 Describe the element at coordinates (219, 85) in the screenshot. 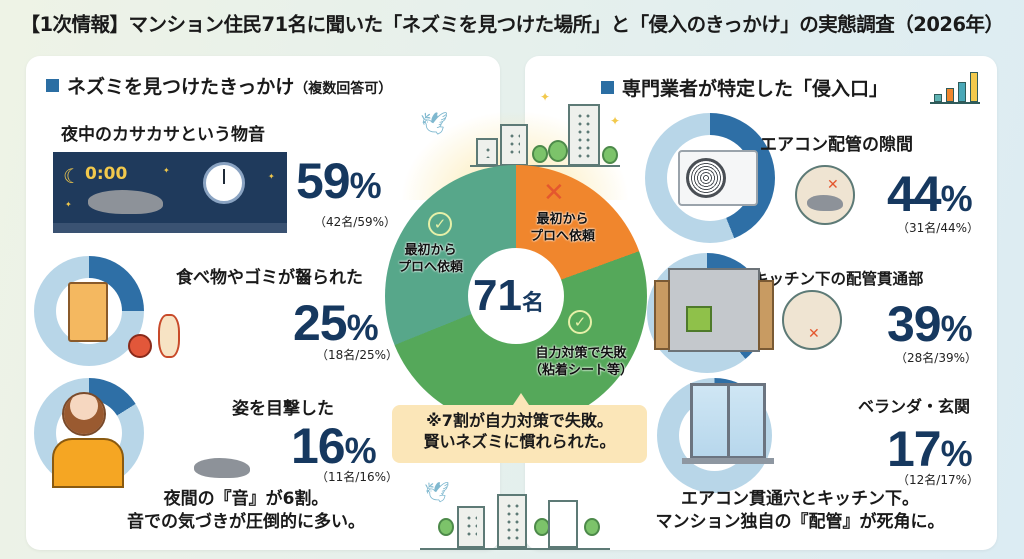

I see `left-panel-heading: ネズミを見つけたきっかけ（複数回答可）` at that location.